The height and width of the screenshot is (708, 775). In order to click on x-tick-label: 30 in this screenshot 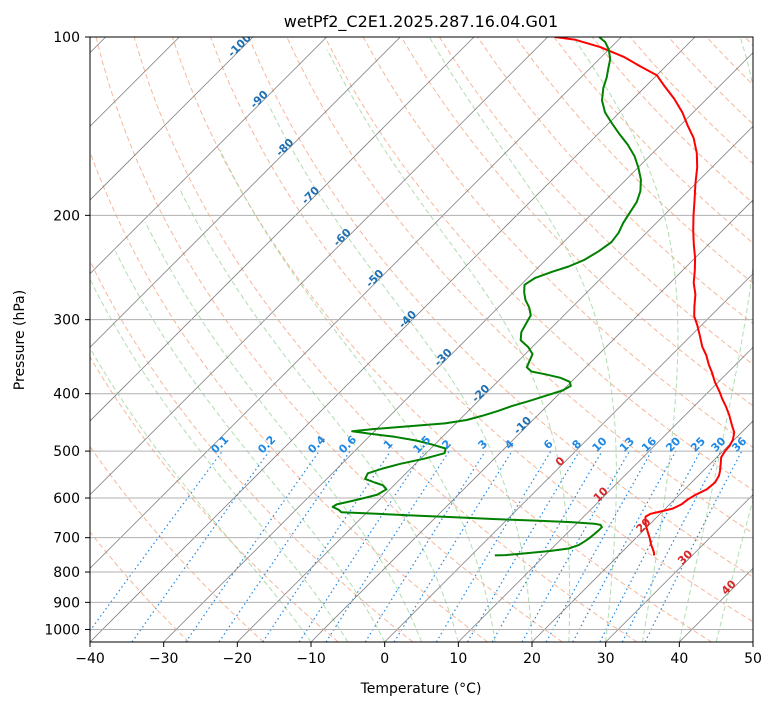, I will do `click(606, 659)`.